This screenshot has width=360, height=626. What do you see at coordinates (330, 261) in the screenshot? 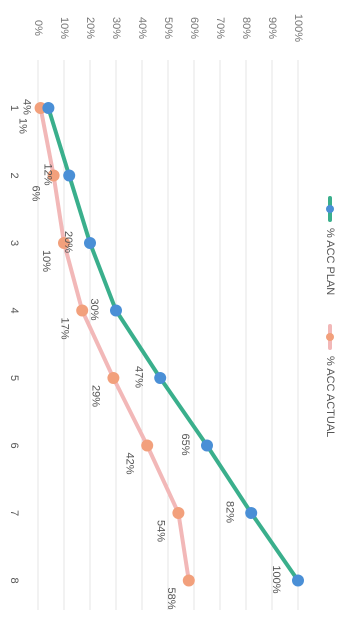
I see `legend-label: % ACC PLAN` at bounding box center [330, 261].